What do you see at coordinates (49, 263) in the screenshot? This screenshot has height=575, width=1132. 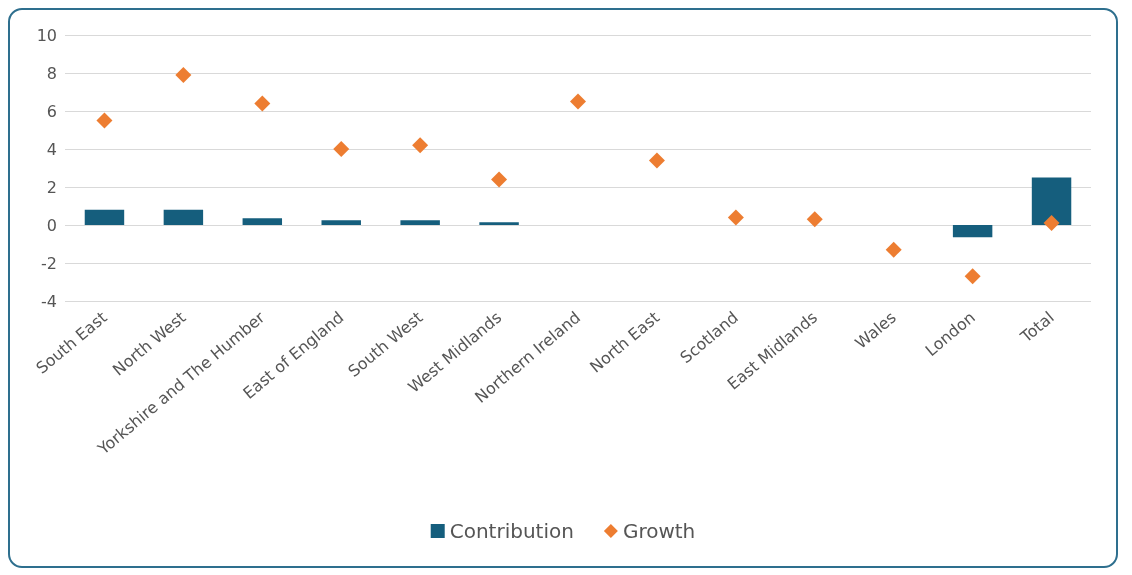 I see `y-tick-label: -2` at bounding box center [49, 263].